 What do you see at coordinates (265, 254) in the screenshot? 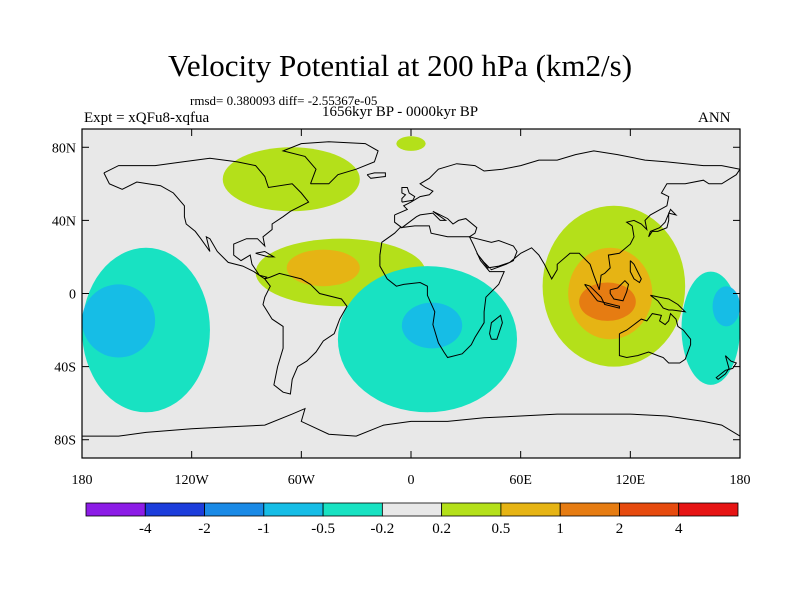
I see `coastline-cuba` at bounding box center [265, 254].